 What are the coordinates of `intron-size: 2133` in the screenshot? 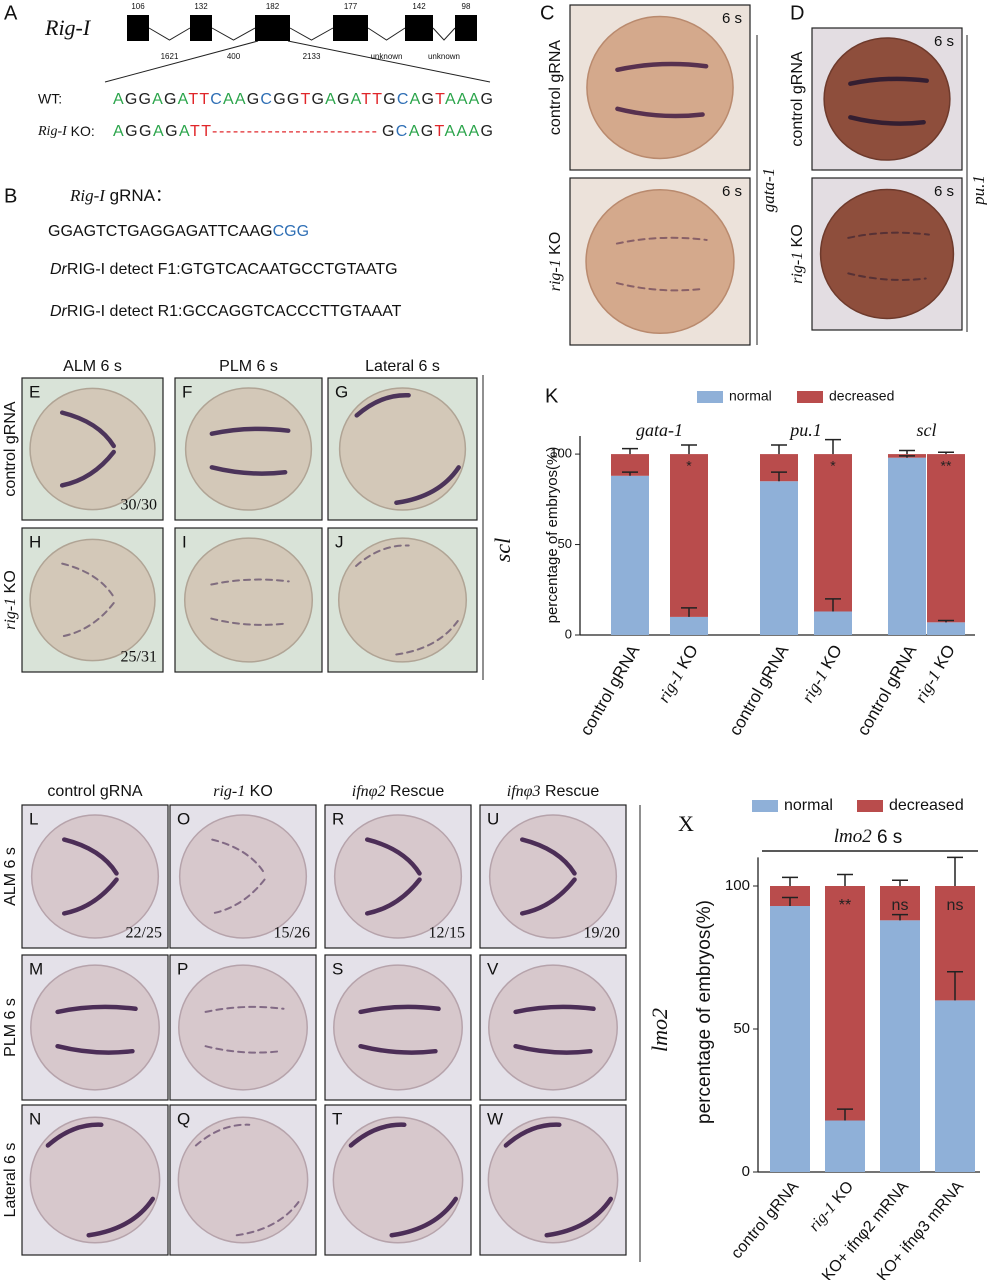 It's located at (312, 56).